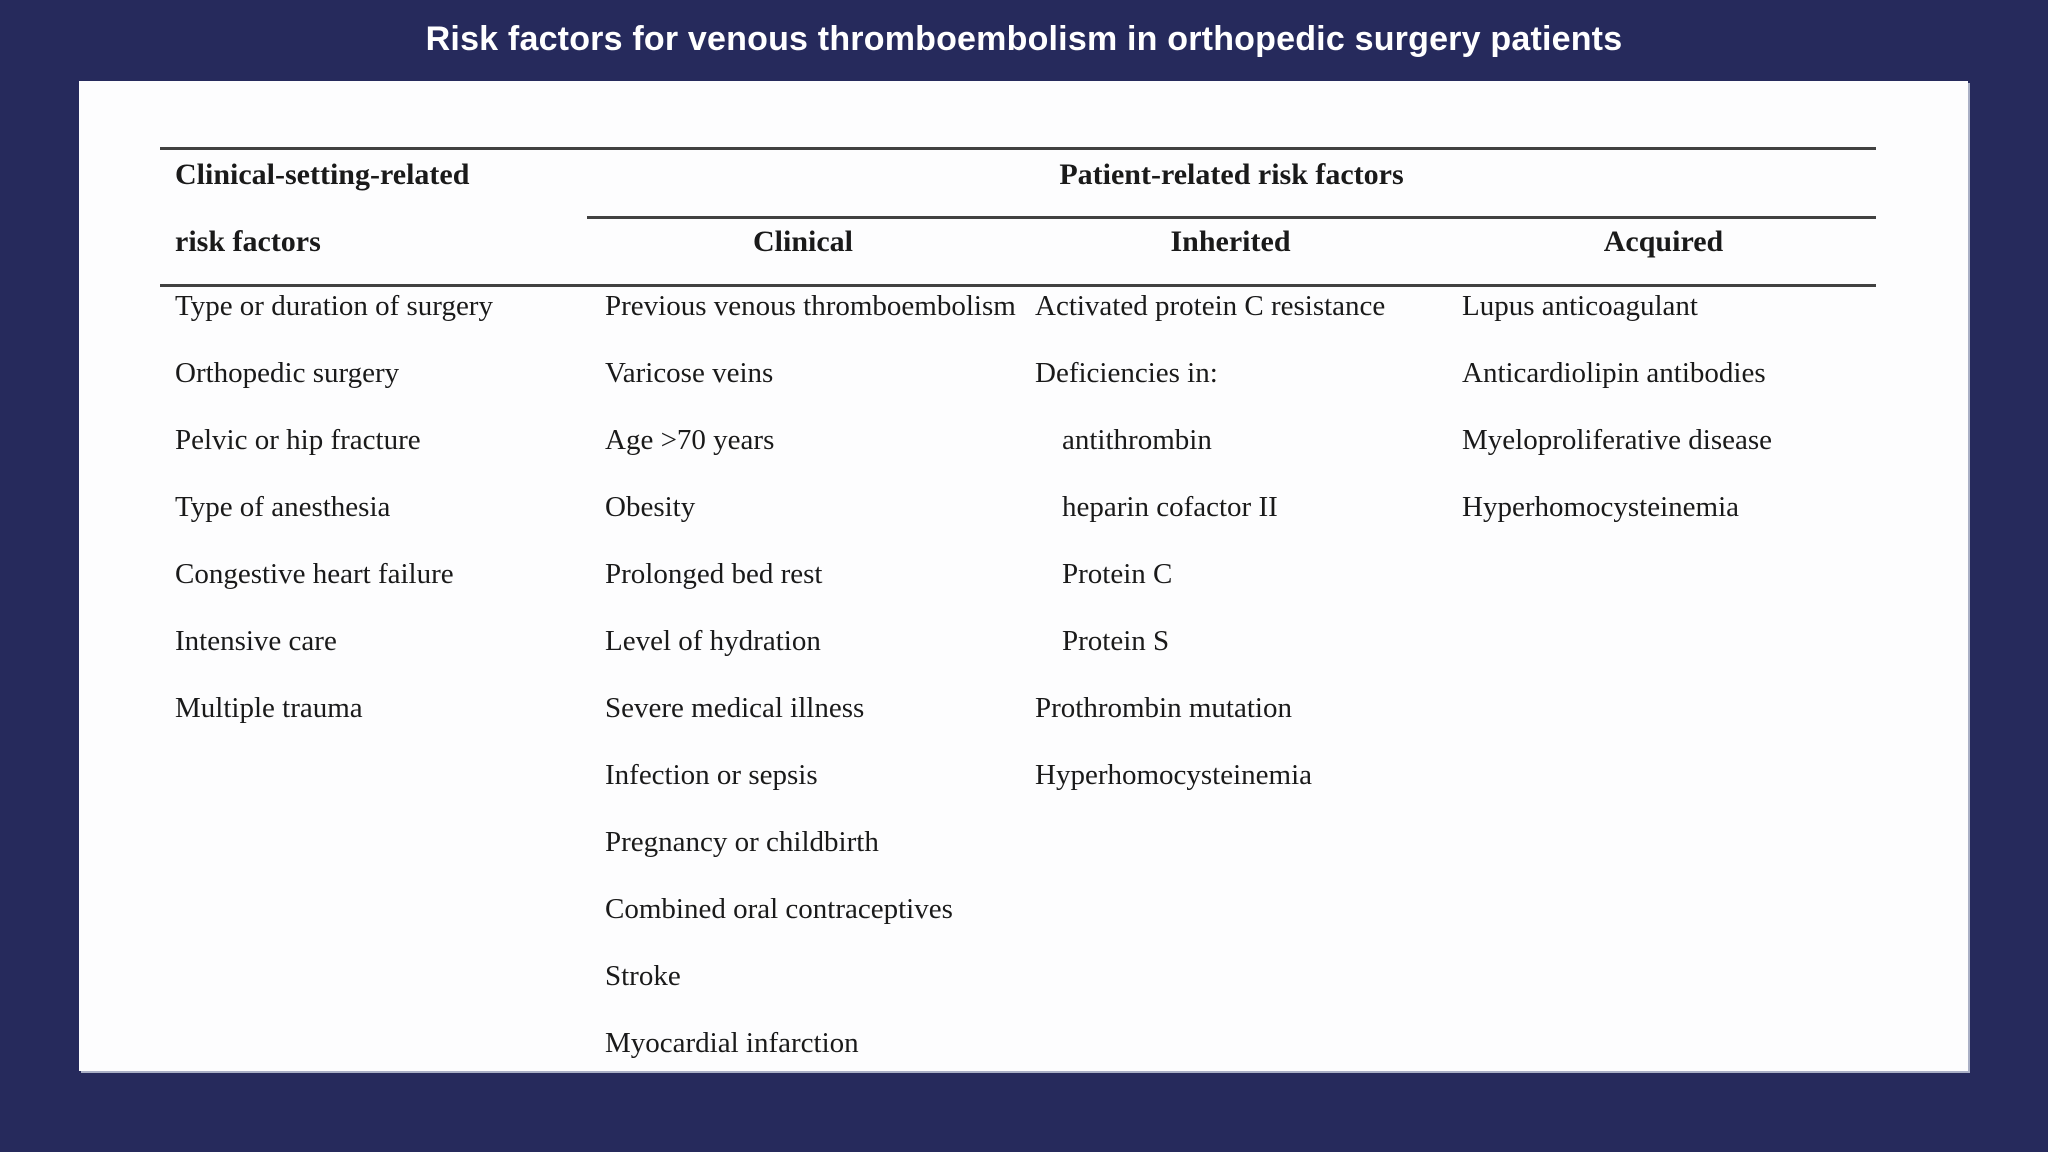 The image size is (2048, 1152). I want to click on header-bottom-rule, so click(1018, 285).